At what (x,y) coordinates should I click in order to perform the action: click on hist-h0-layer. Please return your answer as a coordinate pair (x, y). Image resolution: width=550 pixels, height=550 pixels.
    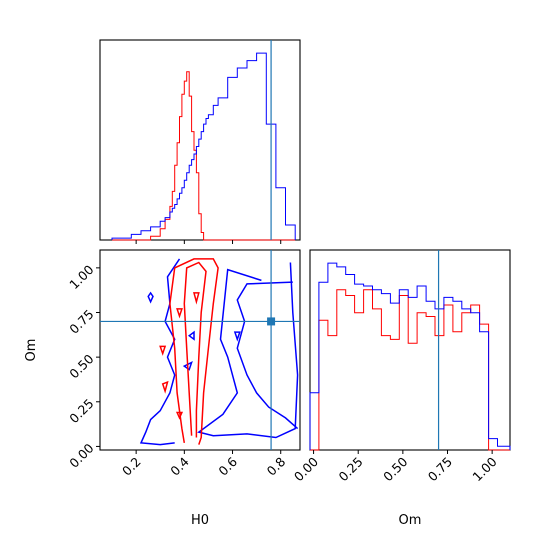
    Looking at the image, I should click on (203, 146).